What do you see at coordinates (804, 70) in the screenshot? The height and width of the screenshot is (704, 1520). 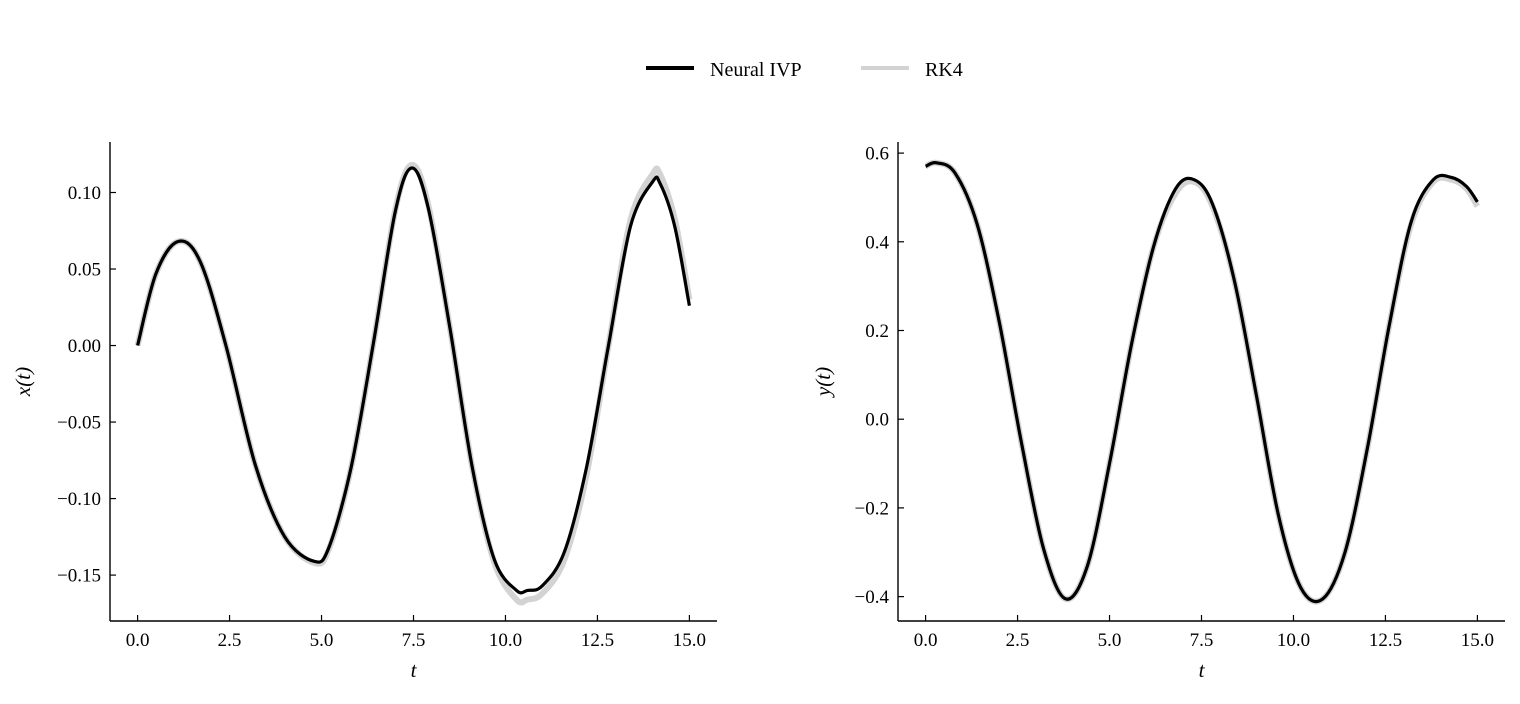 I see `legend: Neural IVP RK4` at bounding box center [804, 70].